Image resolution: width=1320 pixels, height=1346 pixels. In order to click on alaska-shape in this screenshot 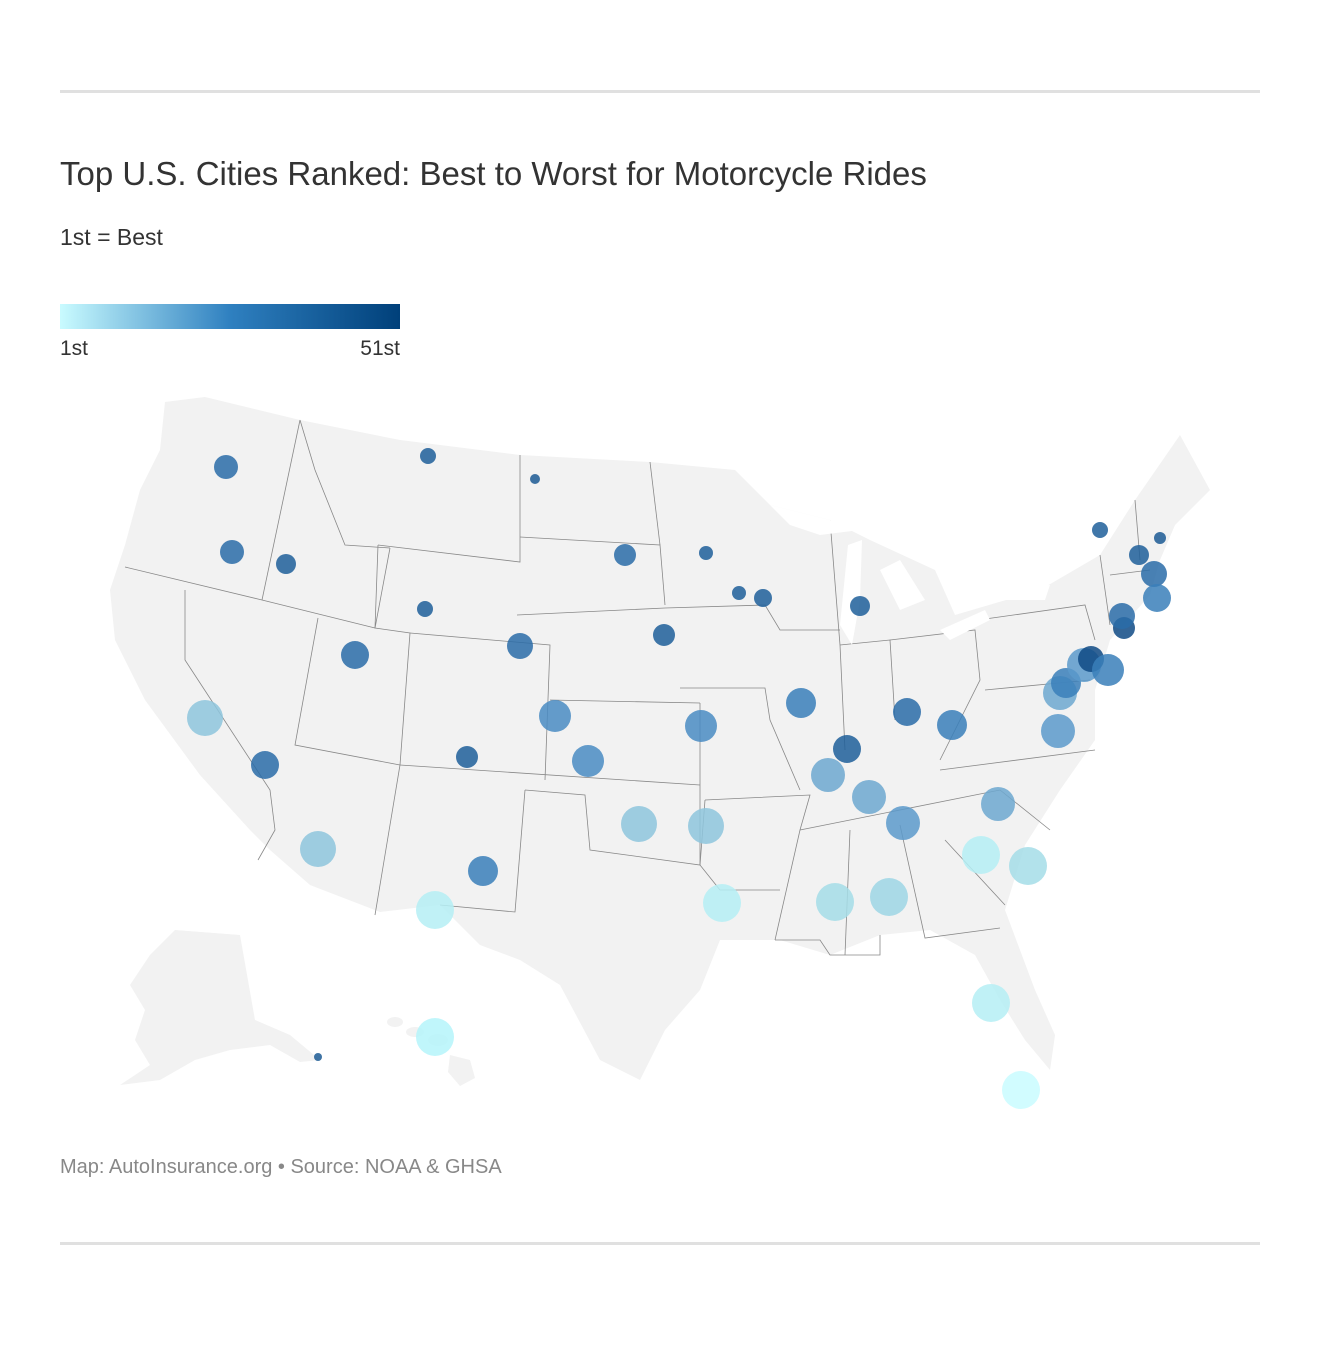, I will do `click(220, 1007)`.